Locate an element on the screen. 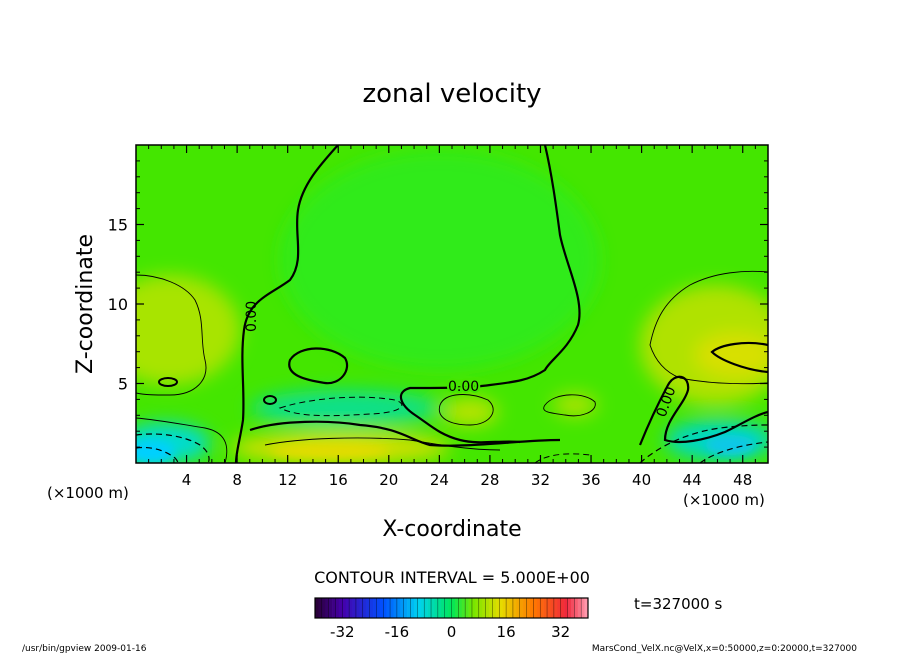  chart-title: zonal velocity is located at coordinates (451, 94).